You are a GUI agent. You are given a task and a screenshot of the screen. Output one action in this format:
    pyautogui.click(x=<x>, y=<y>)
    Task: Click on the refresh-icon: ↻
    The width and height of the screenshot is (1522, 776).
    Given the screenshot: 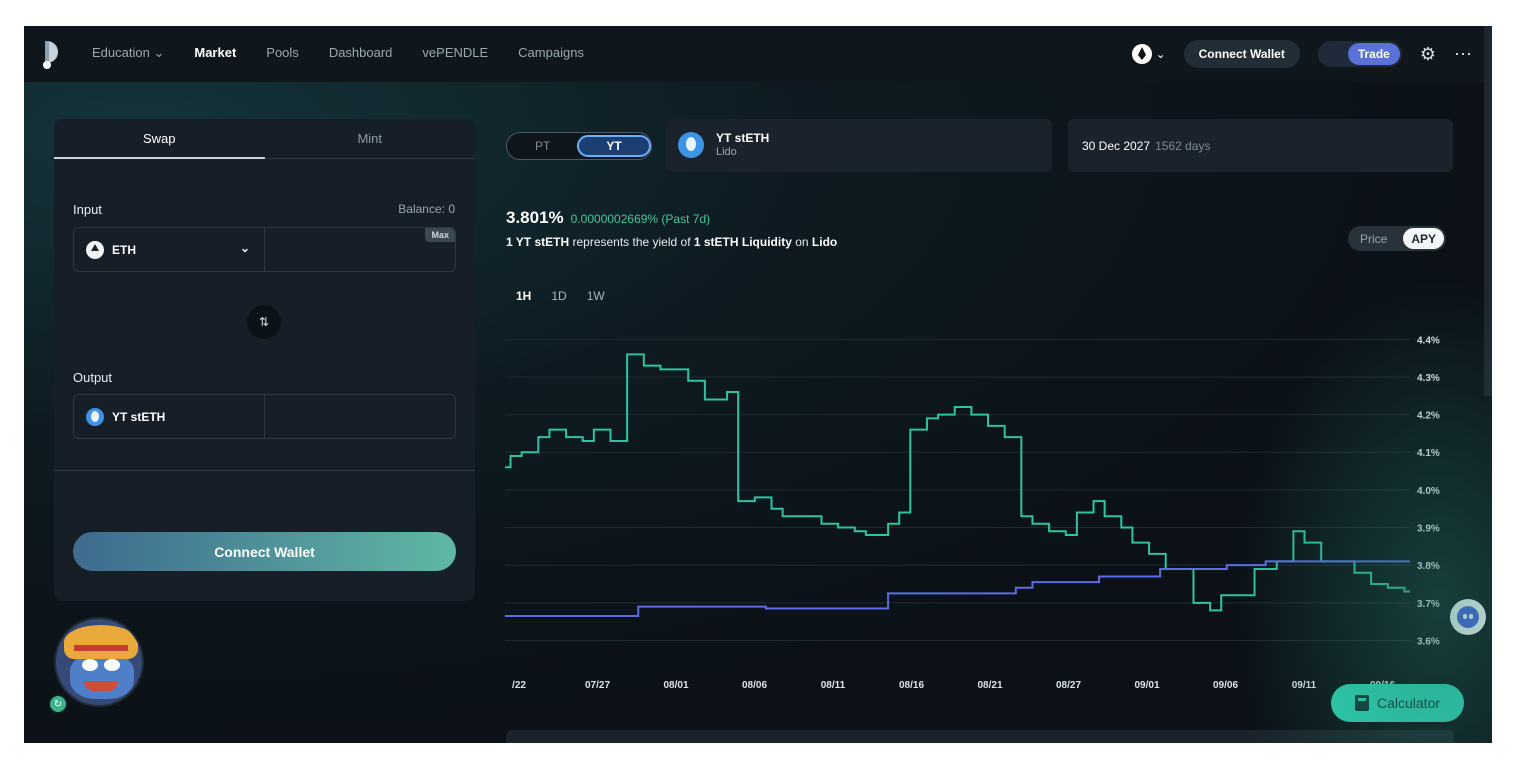 What is the action you would take?
    pyautogui.click(x=58, y=704)
    